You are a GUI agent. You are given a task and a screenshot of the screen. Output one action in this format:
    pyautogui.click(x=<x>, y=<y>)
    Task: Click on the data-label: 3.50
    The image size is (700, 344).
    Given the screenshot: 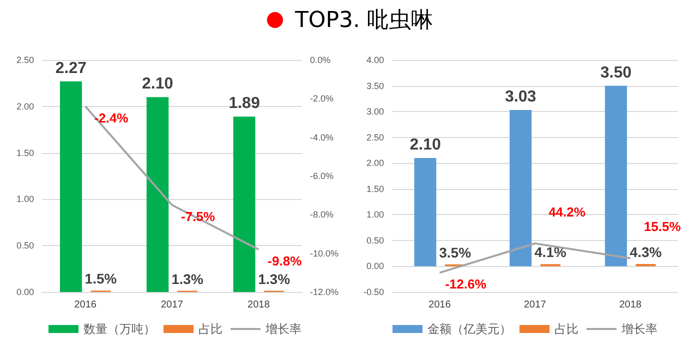 What is the action you would take?
    pyautogui.click(x=616, y=73)
    